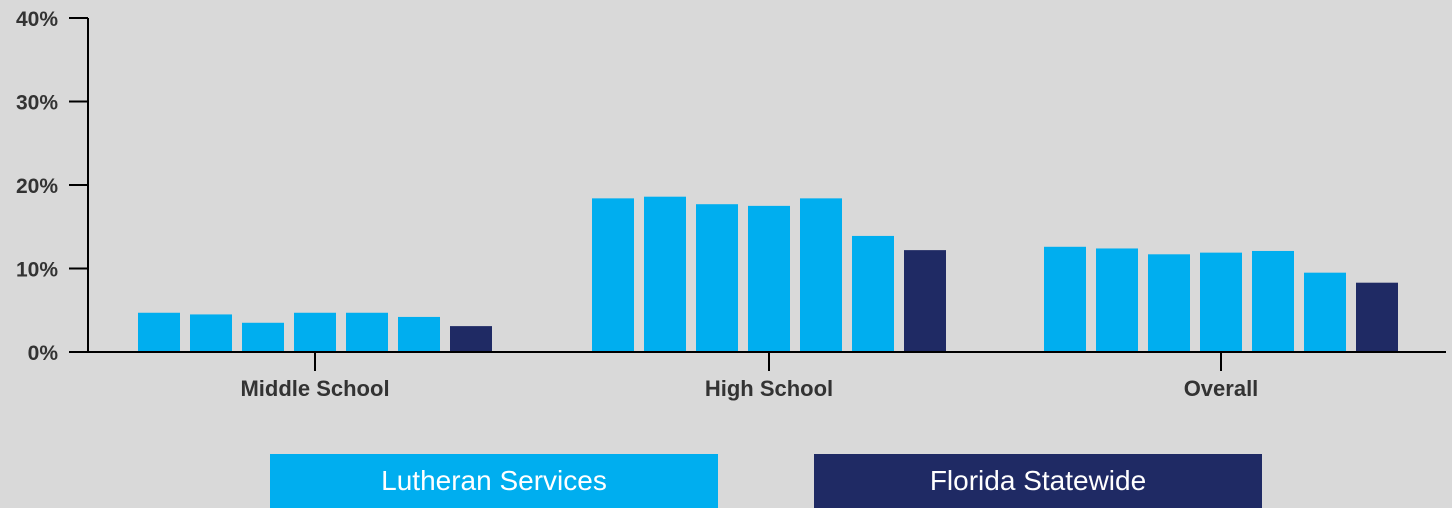  I want to click on x-category-label: Middle School, so click(314, 388).